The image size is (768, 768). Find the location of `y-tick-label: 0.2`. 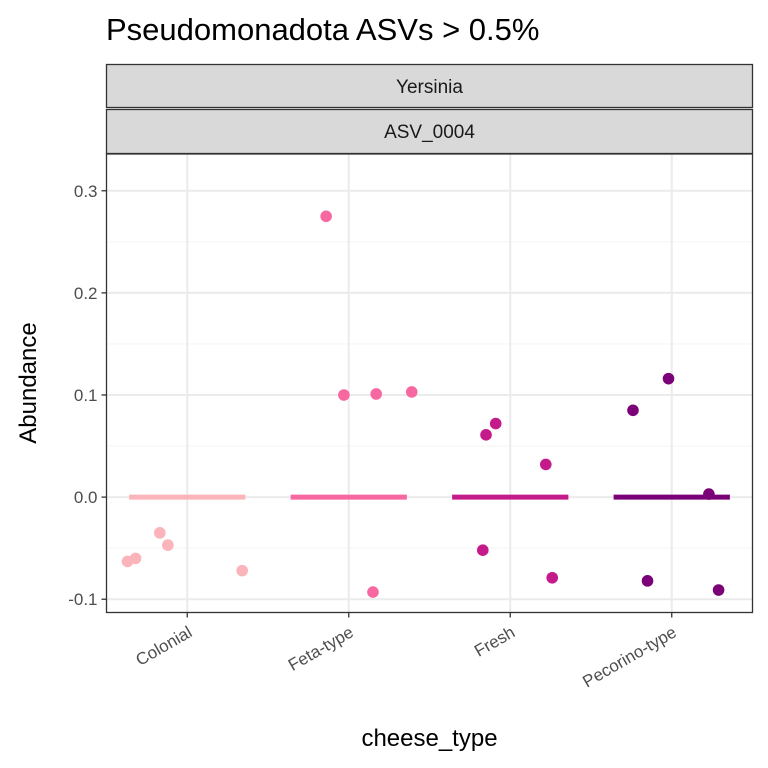

y-tick-label: 0.2 is located at coordinates (86, 293).